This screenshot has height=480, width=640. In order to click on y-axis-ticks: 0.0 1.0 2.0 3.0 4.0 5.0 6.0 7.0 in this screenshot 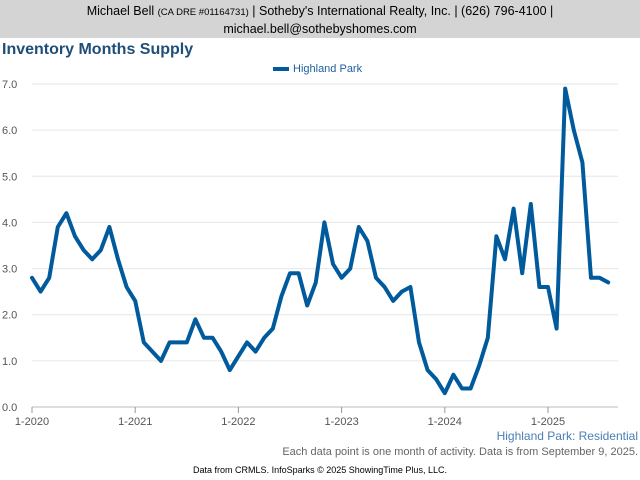, I will do `click(9, 246)`.